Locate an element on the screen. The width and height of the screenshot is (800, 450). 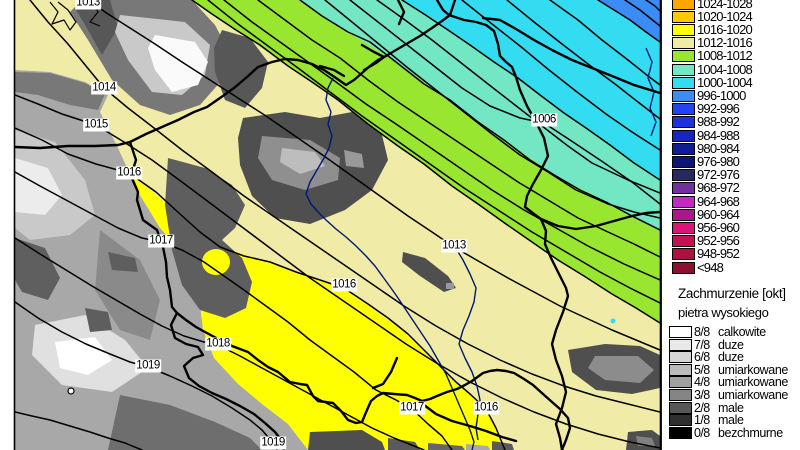
cloud-legend-row: 4/8 umiarkowane is located at coordinates (728, 382).